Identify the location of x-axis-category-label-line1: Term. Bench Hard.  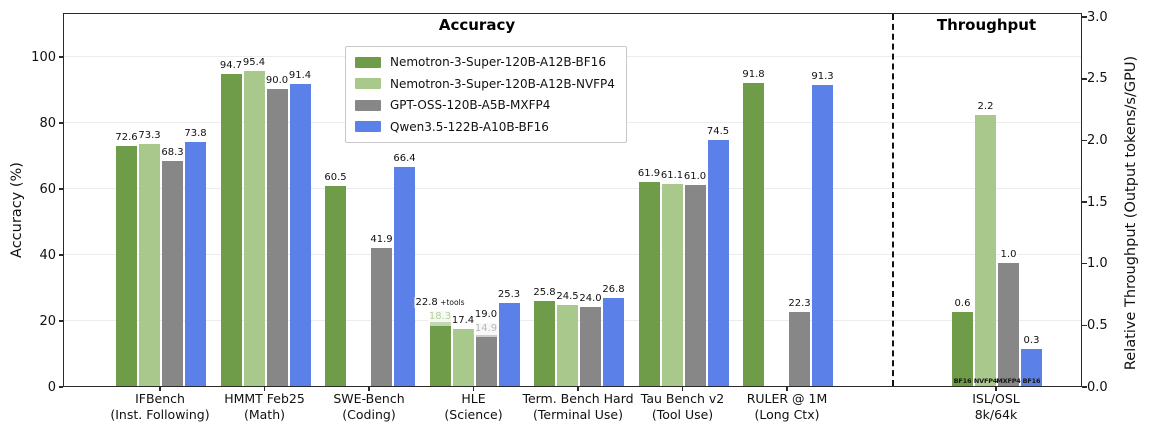
(578, 398).